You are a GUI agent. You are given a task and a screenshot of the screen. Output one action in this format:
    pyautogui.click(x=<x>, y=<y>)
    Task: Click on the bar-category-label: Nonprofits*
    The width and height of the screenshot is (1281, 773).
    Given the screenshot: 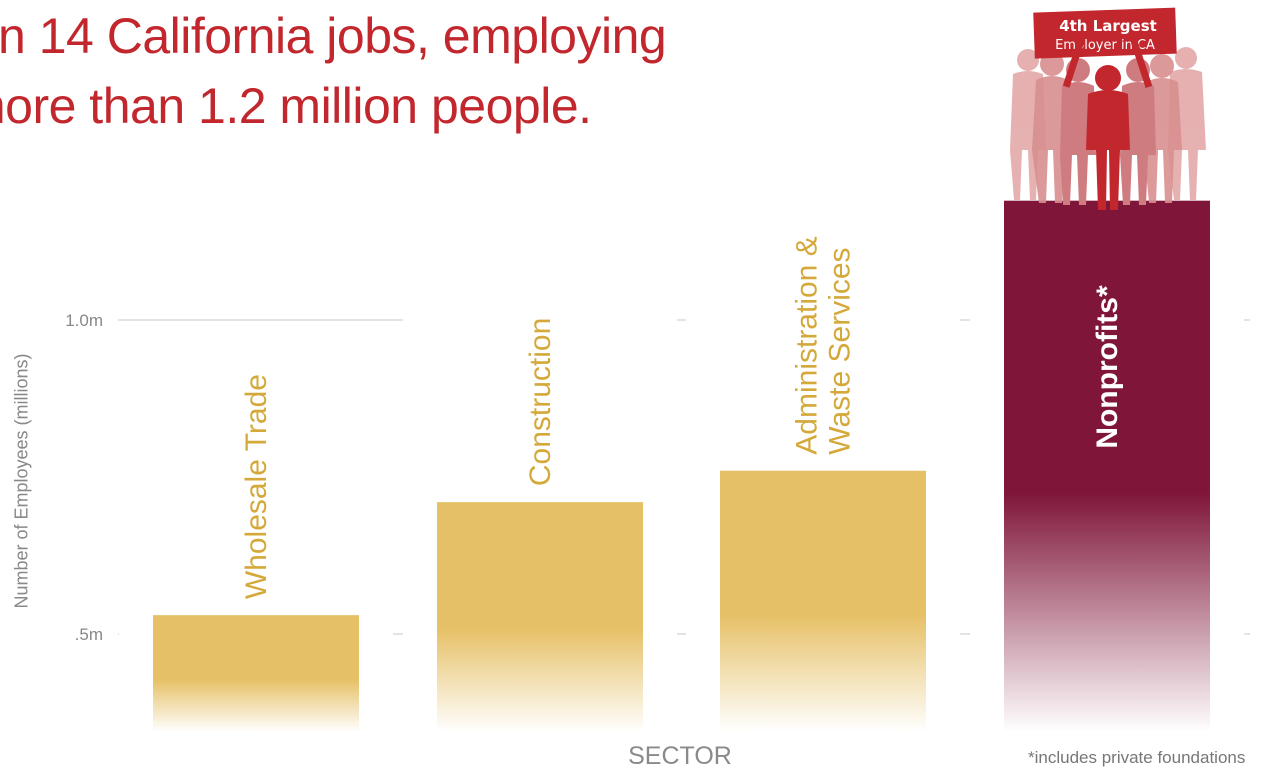 What is the action you would take?
    pyautogui.click(x=1107, y=367)
    